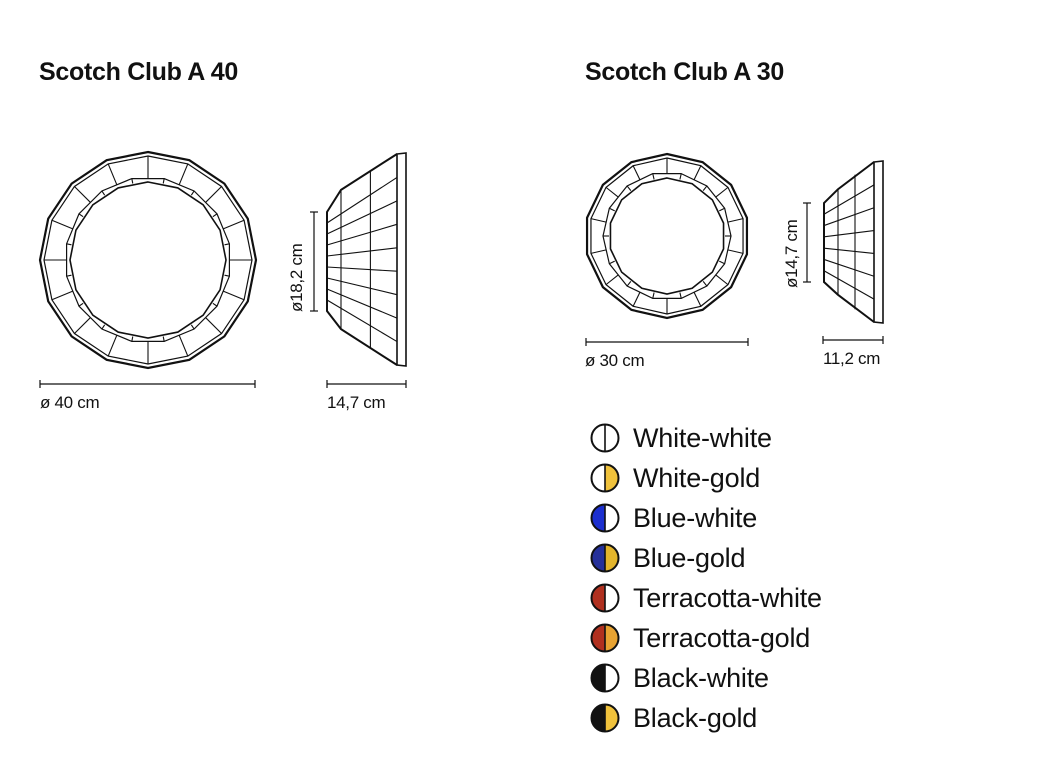 Image resolution: width=1040 pixels, height=772 pixels. I want to click on finish-label: Terracotta-white, so click(727, 597).